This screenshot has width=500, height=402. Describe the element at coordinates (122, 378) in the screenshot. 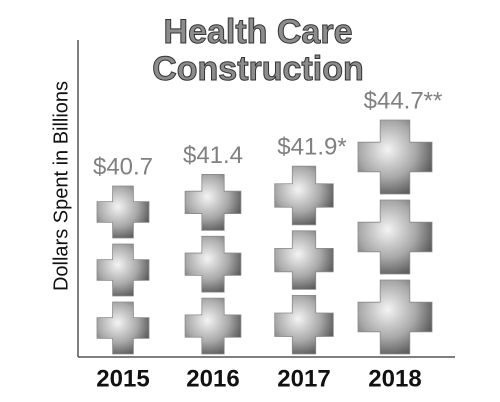

I see `x-tick-label: 2015` at that location.